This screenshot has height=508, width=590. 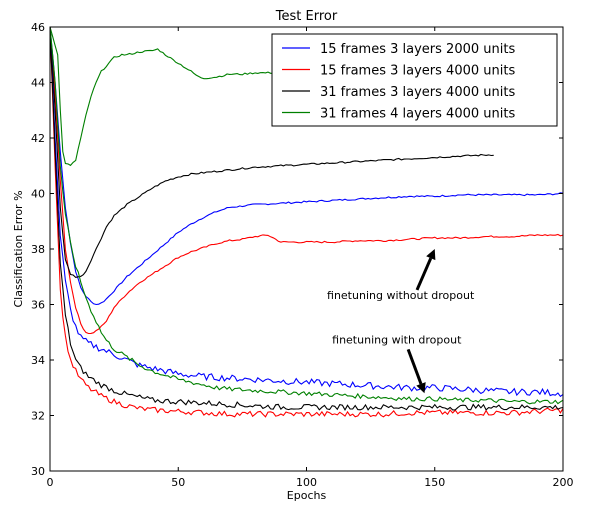 What do you see at coordinates (417, 71) in the screenshot?
I see `legend-label-1: 15 frames 3 layers 4000 units` at bounding box center [417, 71].